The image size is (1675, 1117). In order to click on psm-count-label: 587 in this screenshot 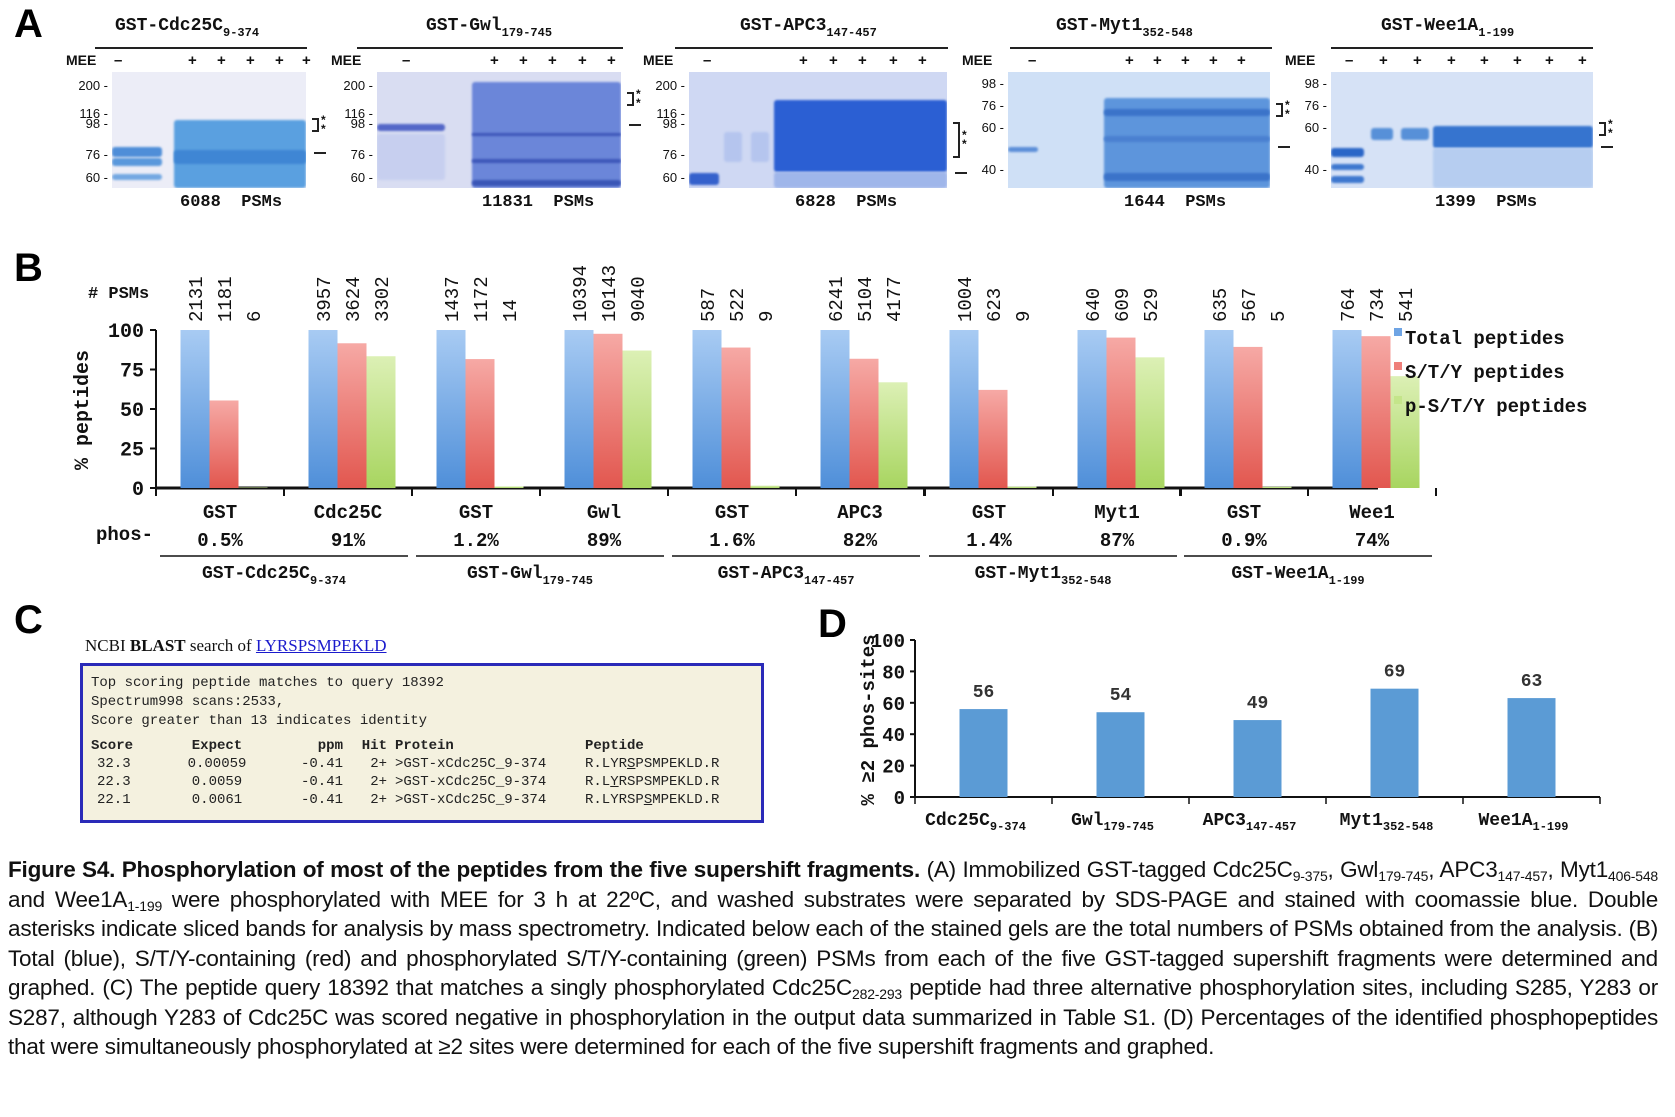, I will do `click(709, 305)`.